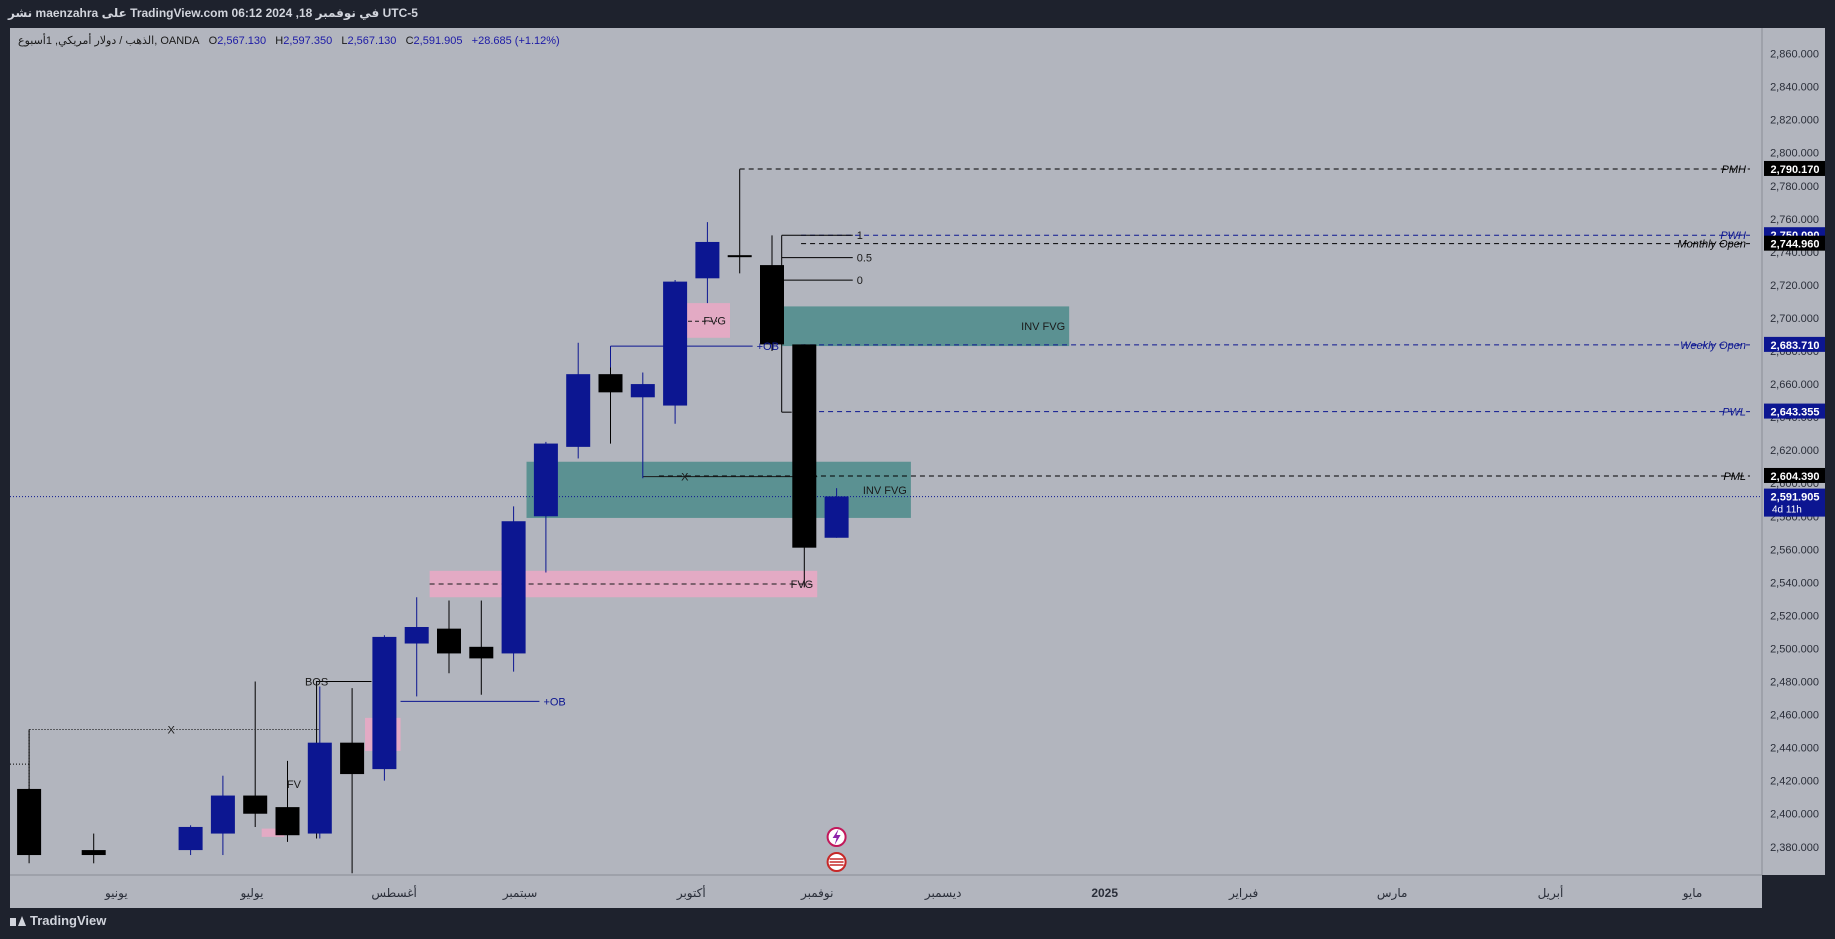  Describe the element at coordinates (372, 41) in the screenshot. I see `low-value: 2,567.130` at that location.